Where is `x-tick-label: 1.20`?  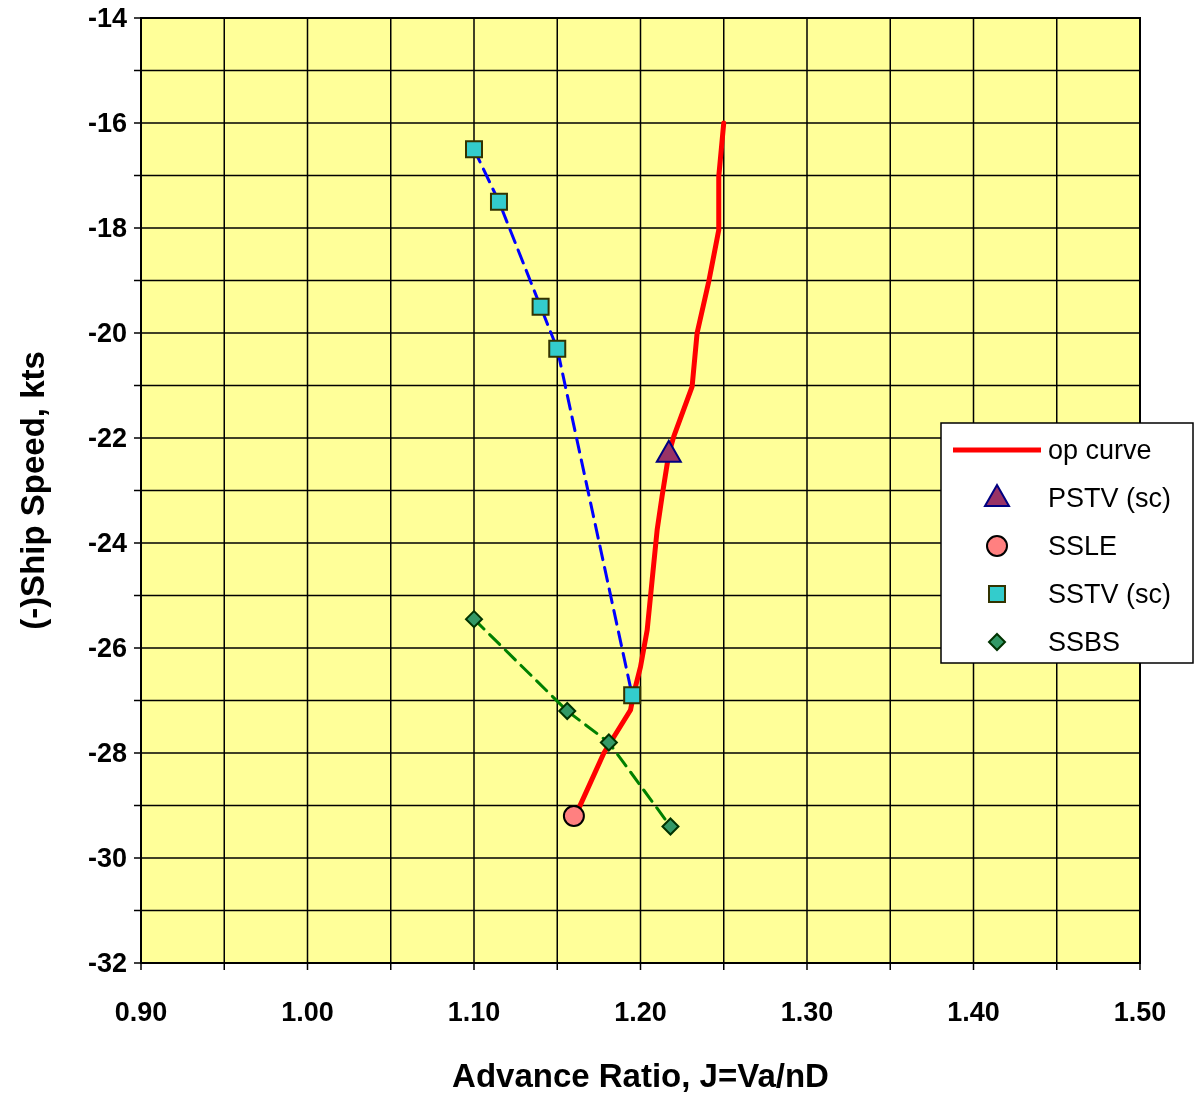 x-tick-label: 1.20 is located at coordinates (640, 1012).